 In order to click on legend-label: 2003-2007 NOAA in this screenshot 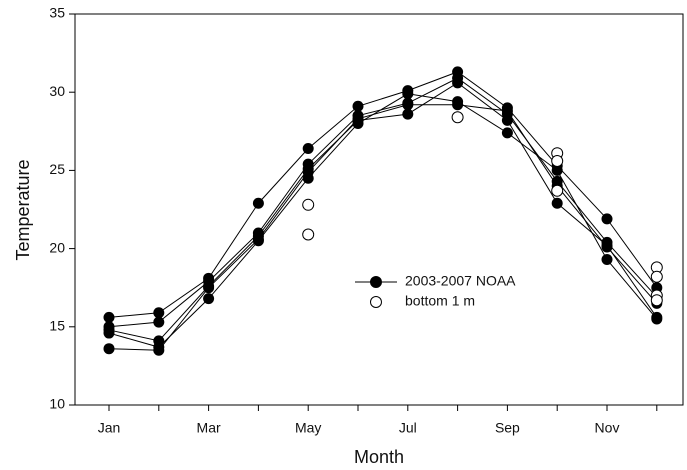, I will do `click(460, 281)`.